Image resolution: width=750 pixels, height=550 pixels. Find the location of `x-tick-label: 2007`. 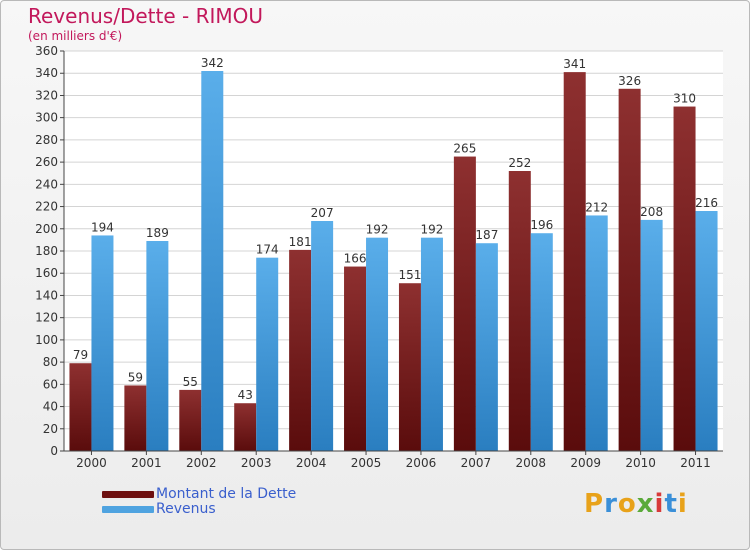

x-tick-label: 2007 is located at coordinates (476, 463).